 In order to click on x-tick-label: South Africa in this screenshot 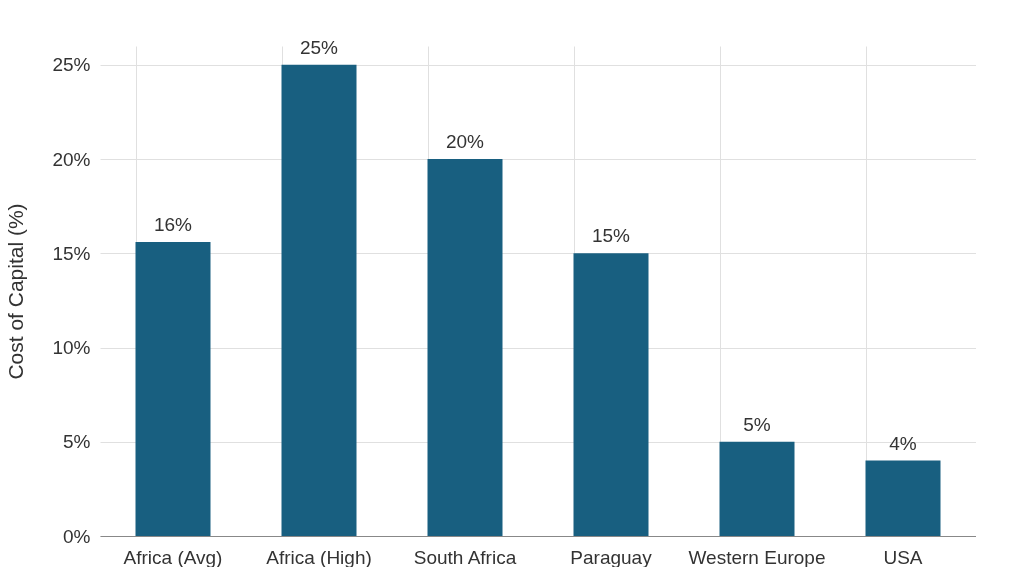, I will do `click(465, 556)`.